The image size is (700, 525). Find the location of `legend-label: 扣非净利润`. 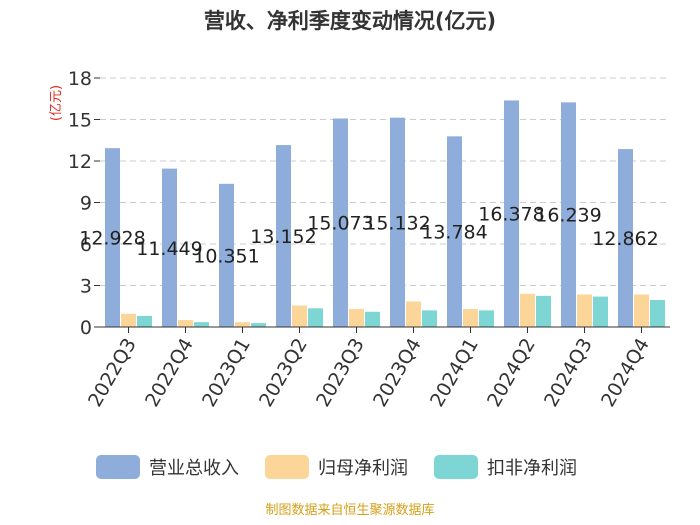

legend-label: 扣非净利润 is located at coordinates (532, 468).